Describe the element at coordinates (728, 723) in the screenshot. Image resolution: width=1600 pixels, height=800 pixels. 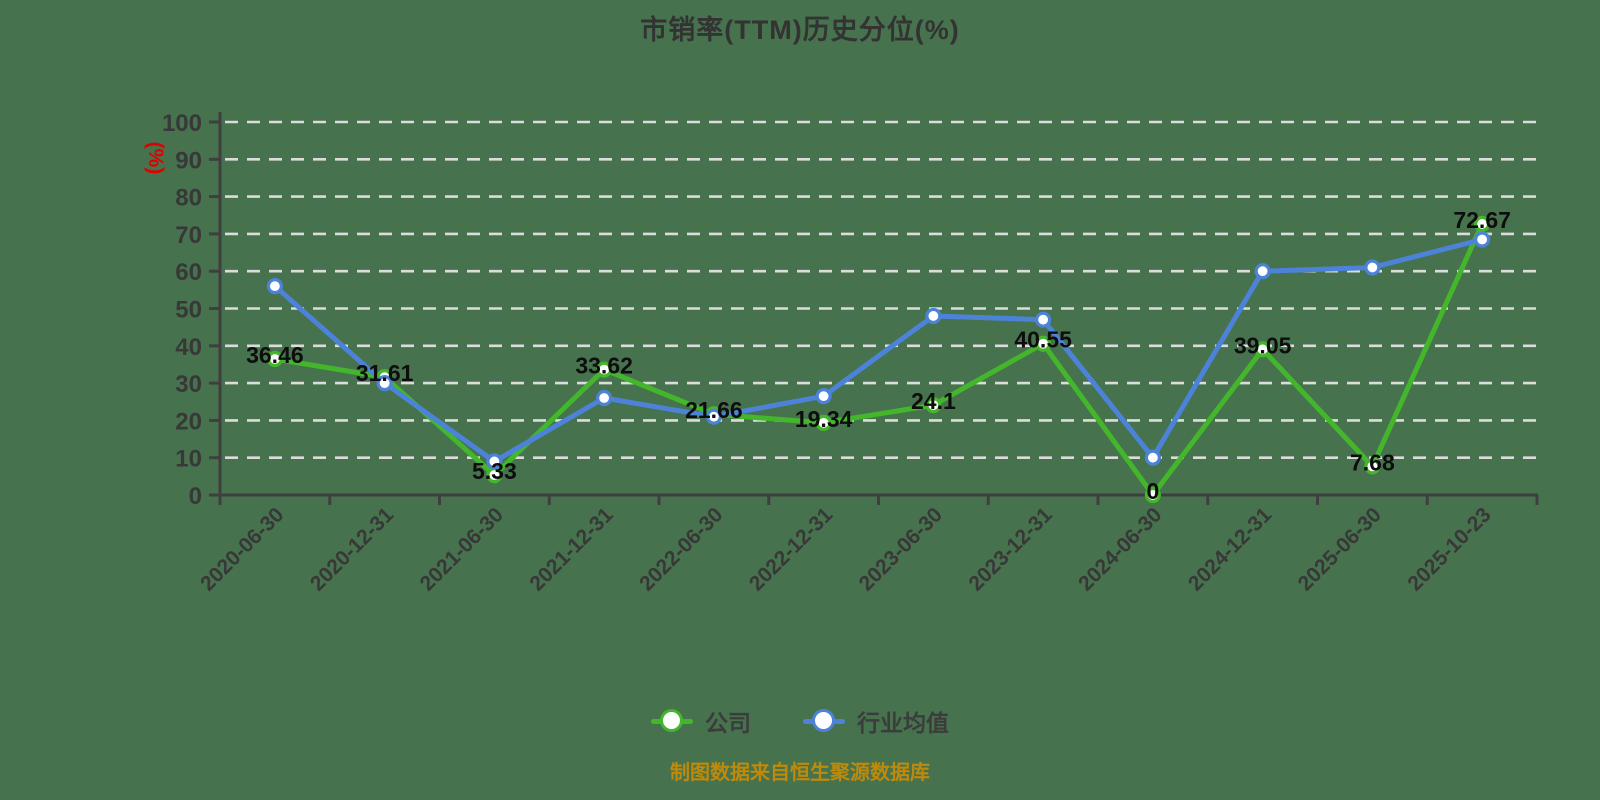
I see `legend-label-company: 公司` at that location.